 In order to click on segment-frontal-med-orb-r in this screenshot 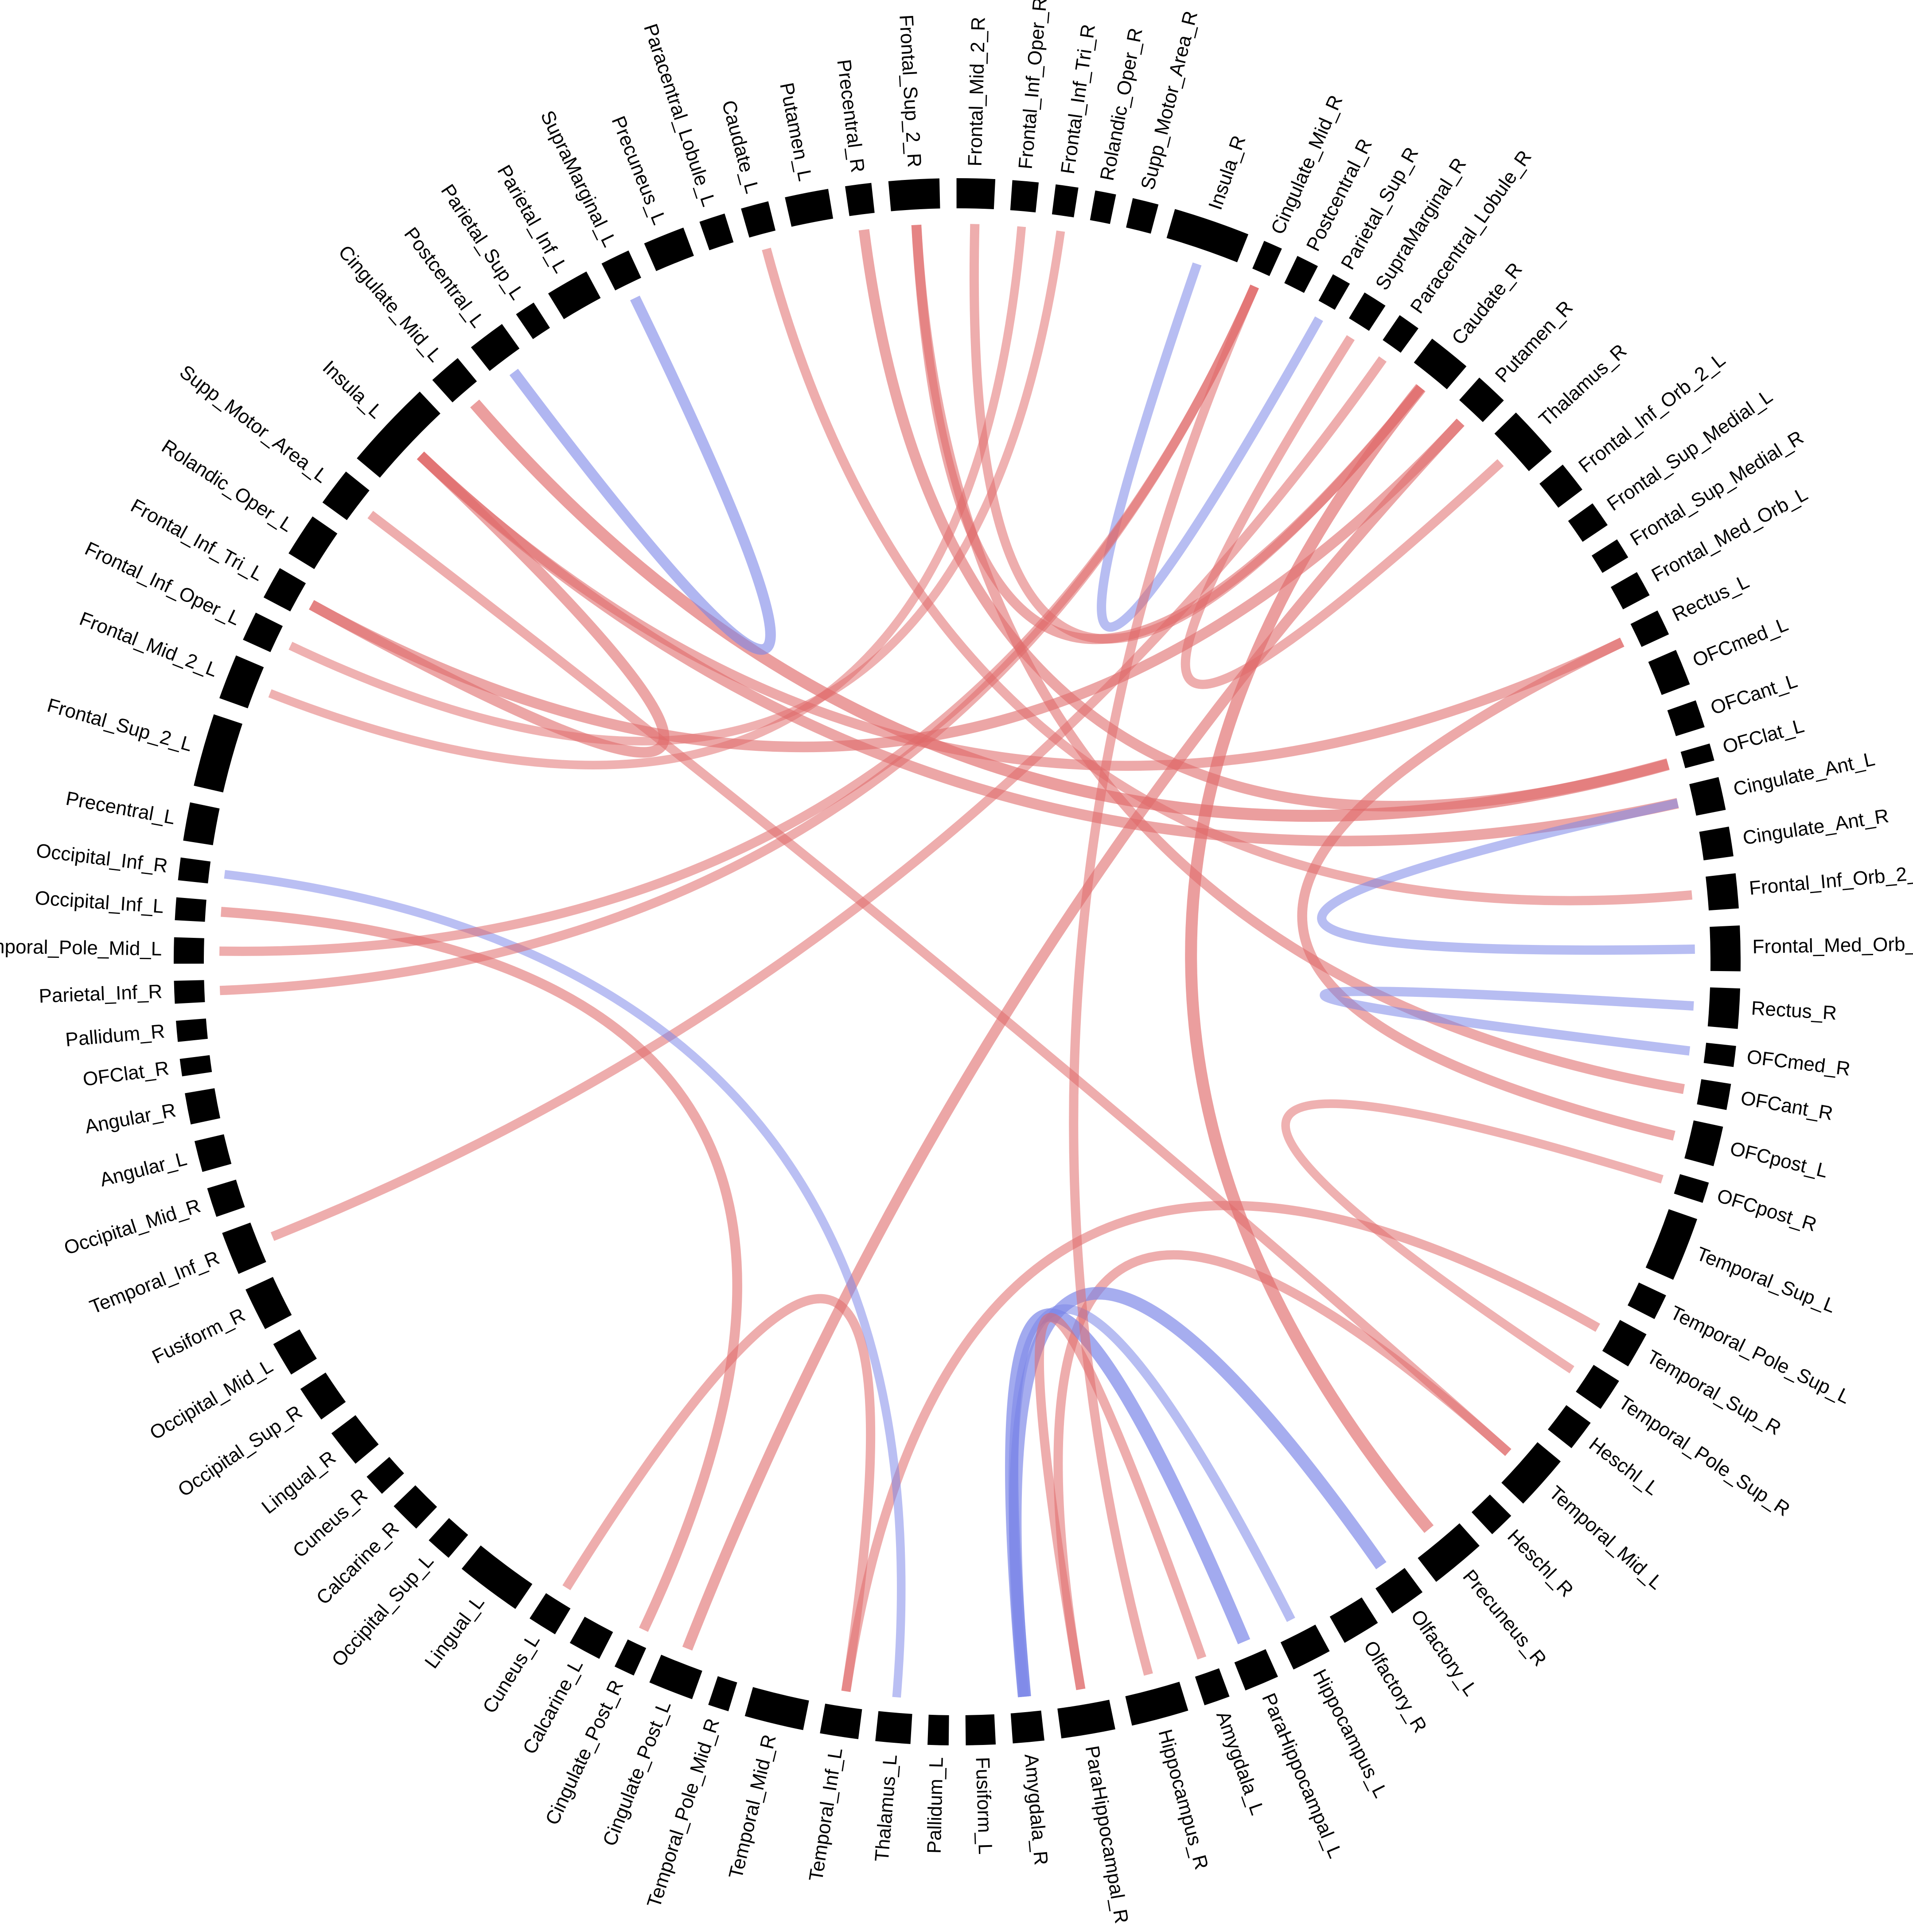, I will do `click(1725, 948)`.